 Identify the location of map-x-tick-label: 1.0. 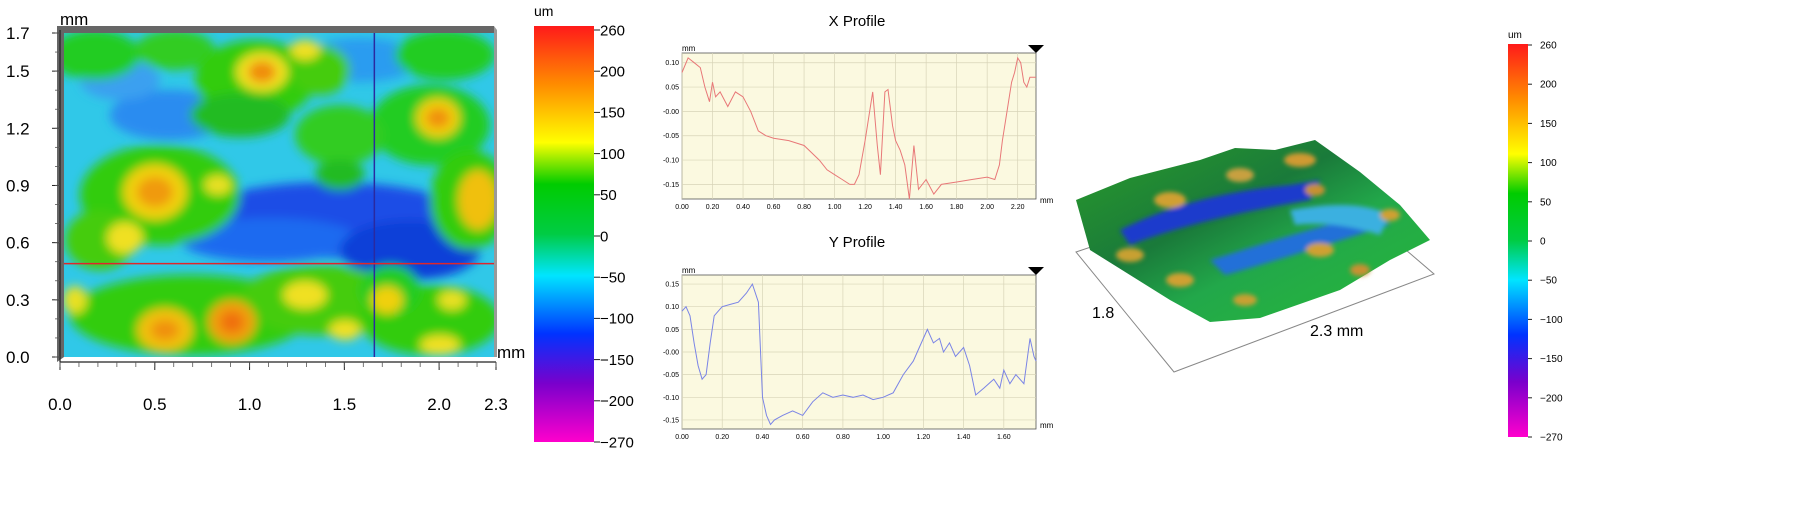
(250, 404).